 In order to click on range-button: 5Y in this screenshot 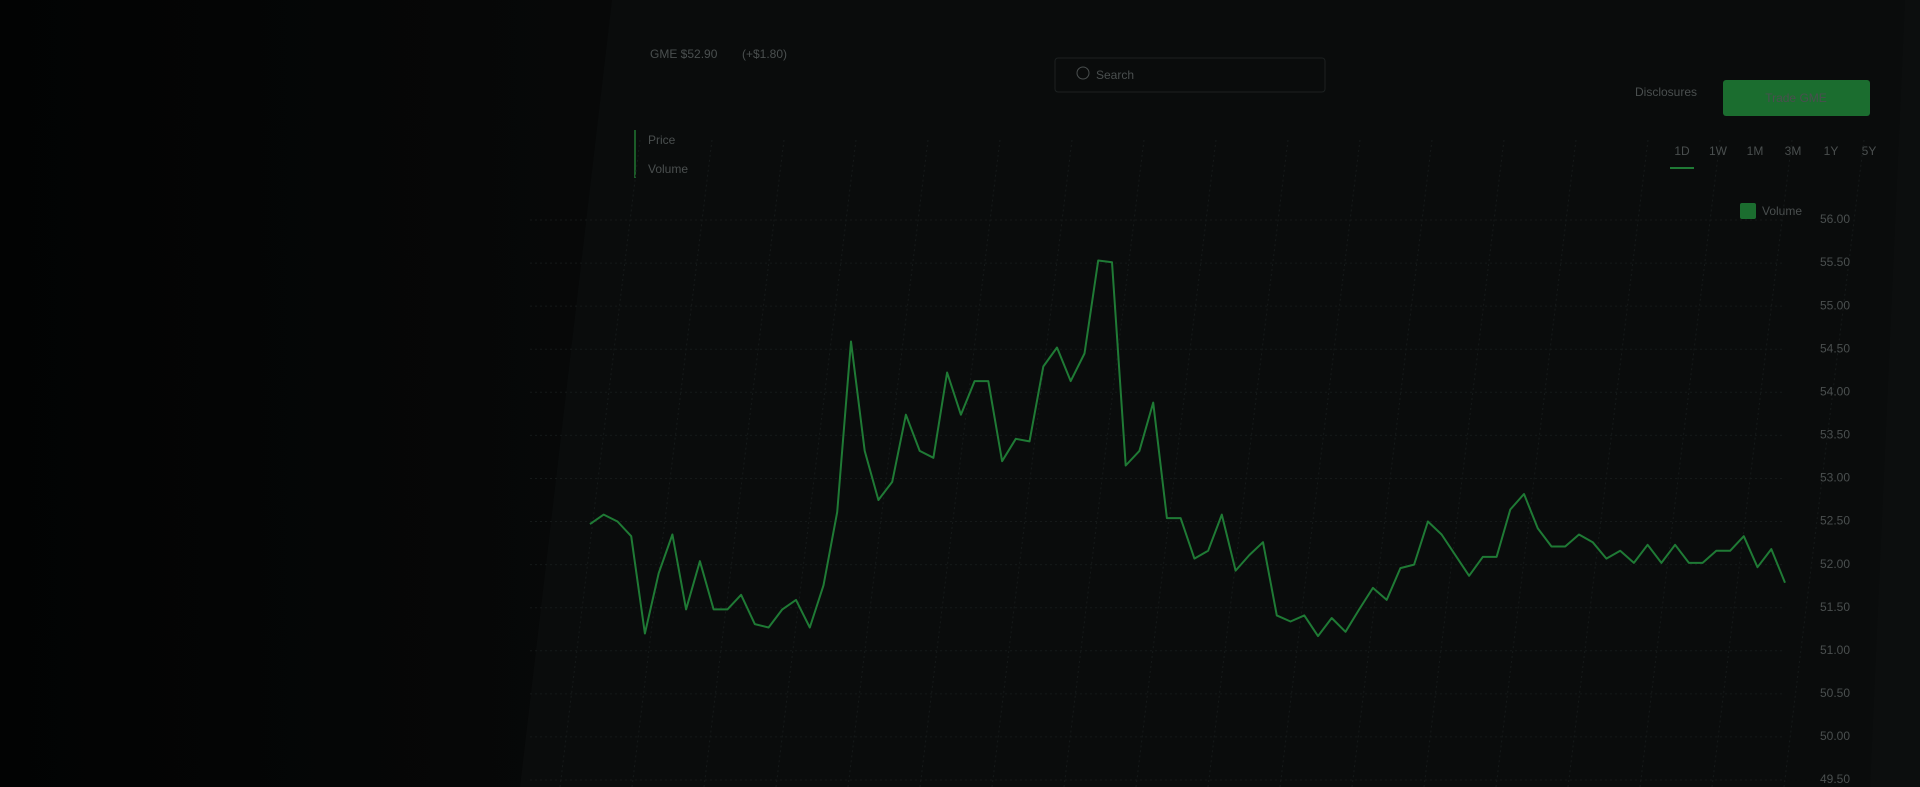, I will do `click(1869, 151)`.